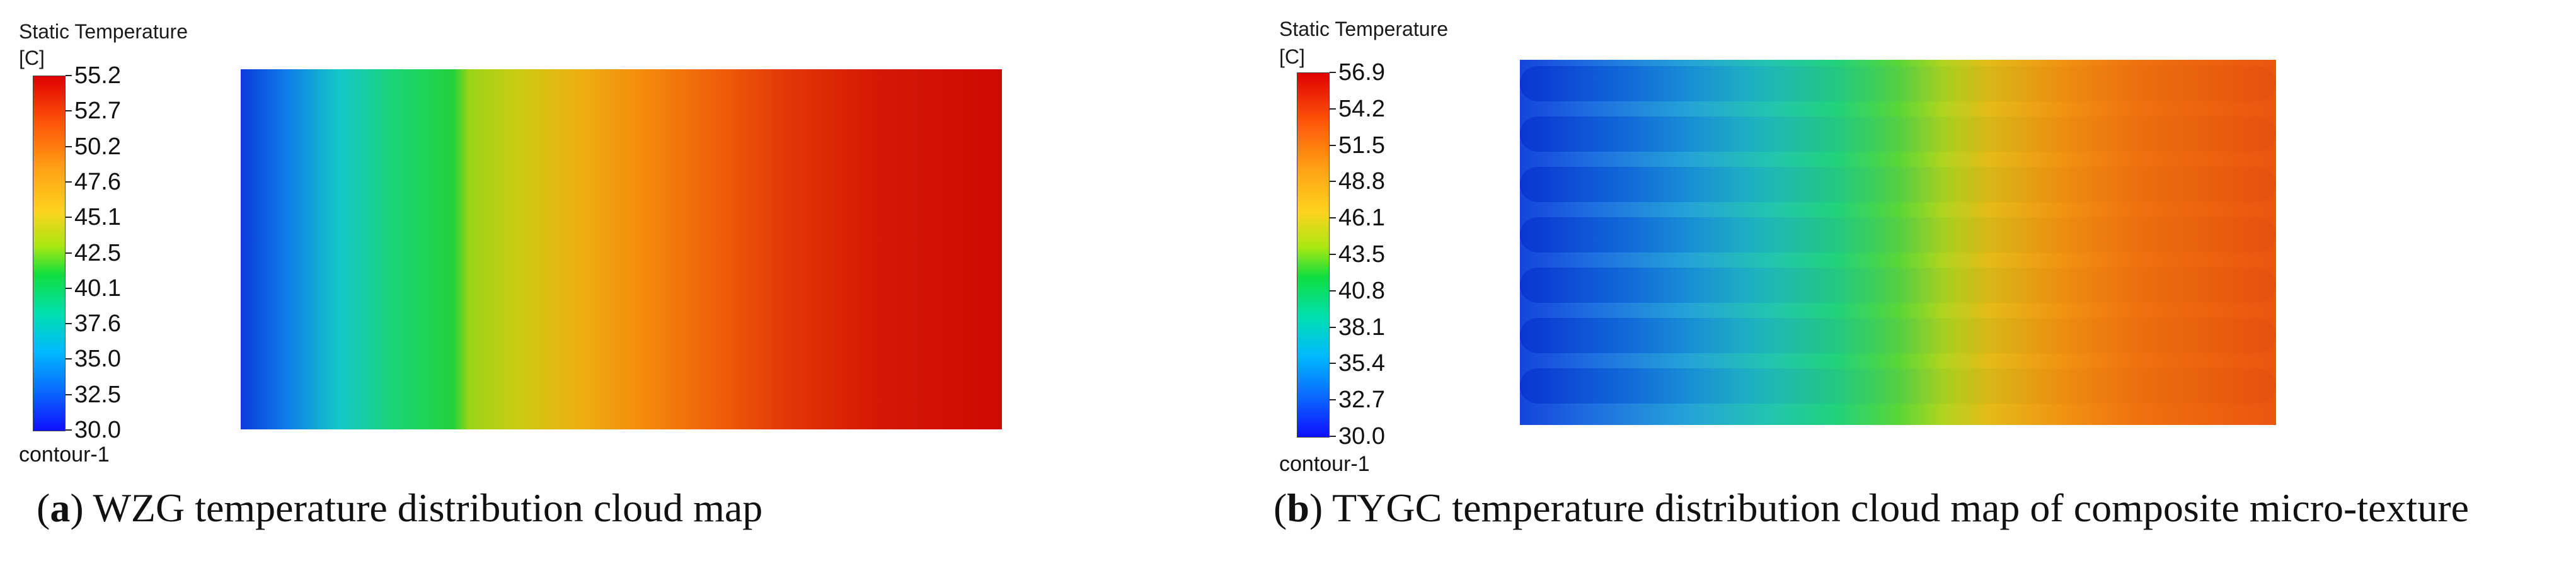 The height and width of the screenshot is (566, 2576). What do you see at coordinates (1361, 72) in the screenshot?
I see `colorbar-tick-label: 56.9` at bounding box center [1361, 72].